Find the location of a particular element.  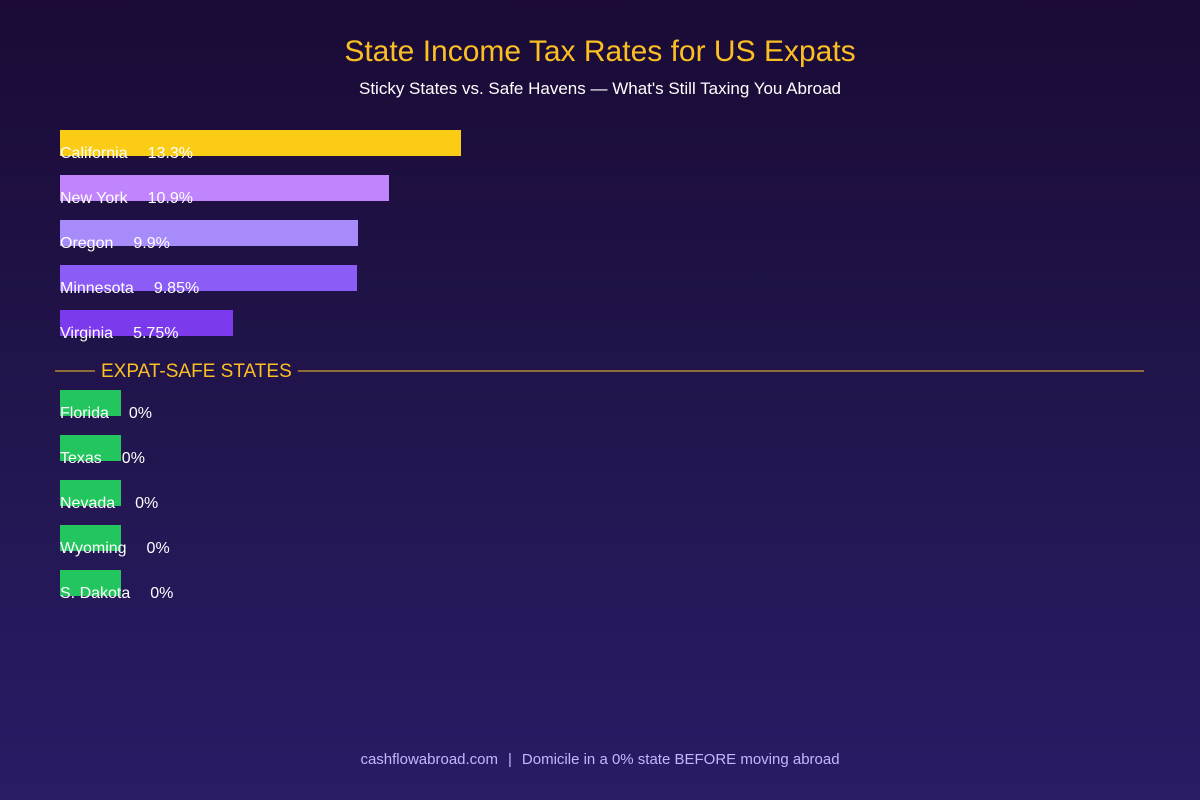

category-label-texas: Texas is located at coordinates (81, 458).